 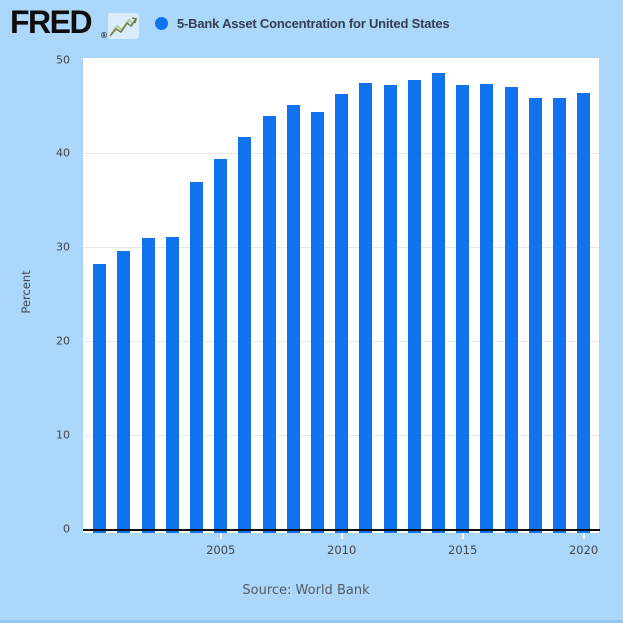 What do you see at coordinates (172, 385) in the screenshot?
I see `bar-2003` at bounding box center [172, 385].